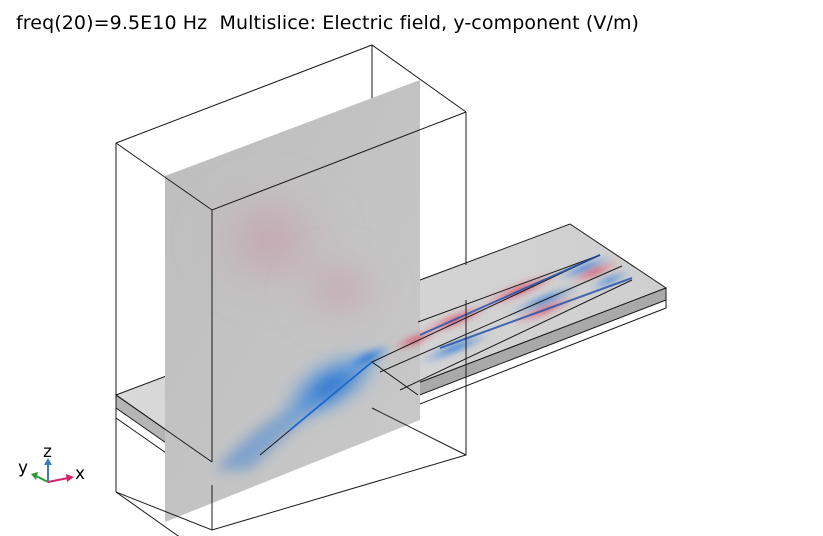  Describe the element at coordinates (112, 23) in the screenshot. I see `parameter-label: freq(20)=9.5E10 Hz` at that location.